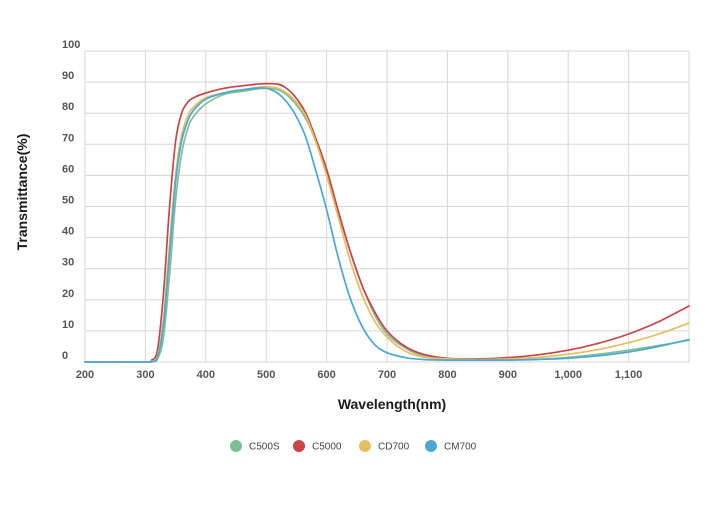 The height and width of the screenshot is (507, 718). Describe the element at coordinates (353, 446) in the screenshot. I see `legend: C500S C5000 CD700 CM700` at that location.